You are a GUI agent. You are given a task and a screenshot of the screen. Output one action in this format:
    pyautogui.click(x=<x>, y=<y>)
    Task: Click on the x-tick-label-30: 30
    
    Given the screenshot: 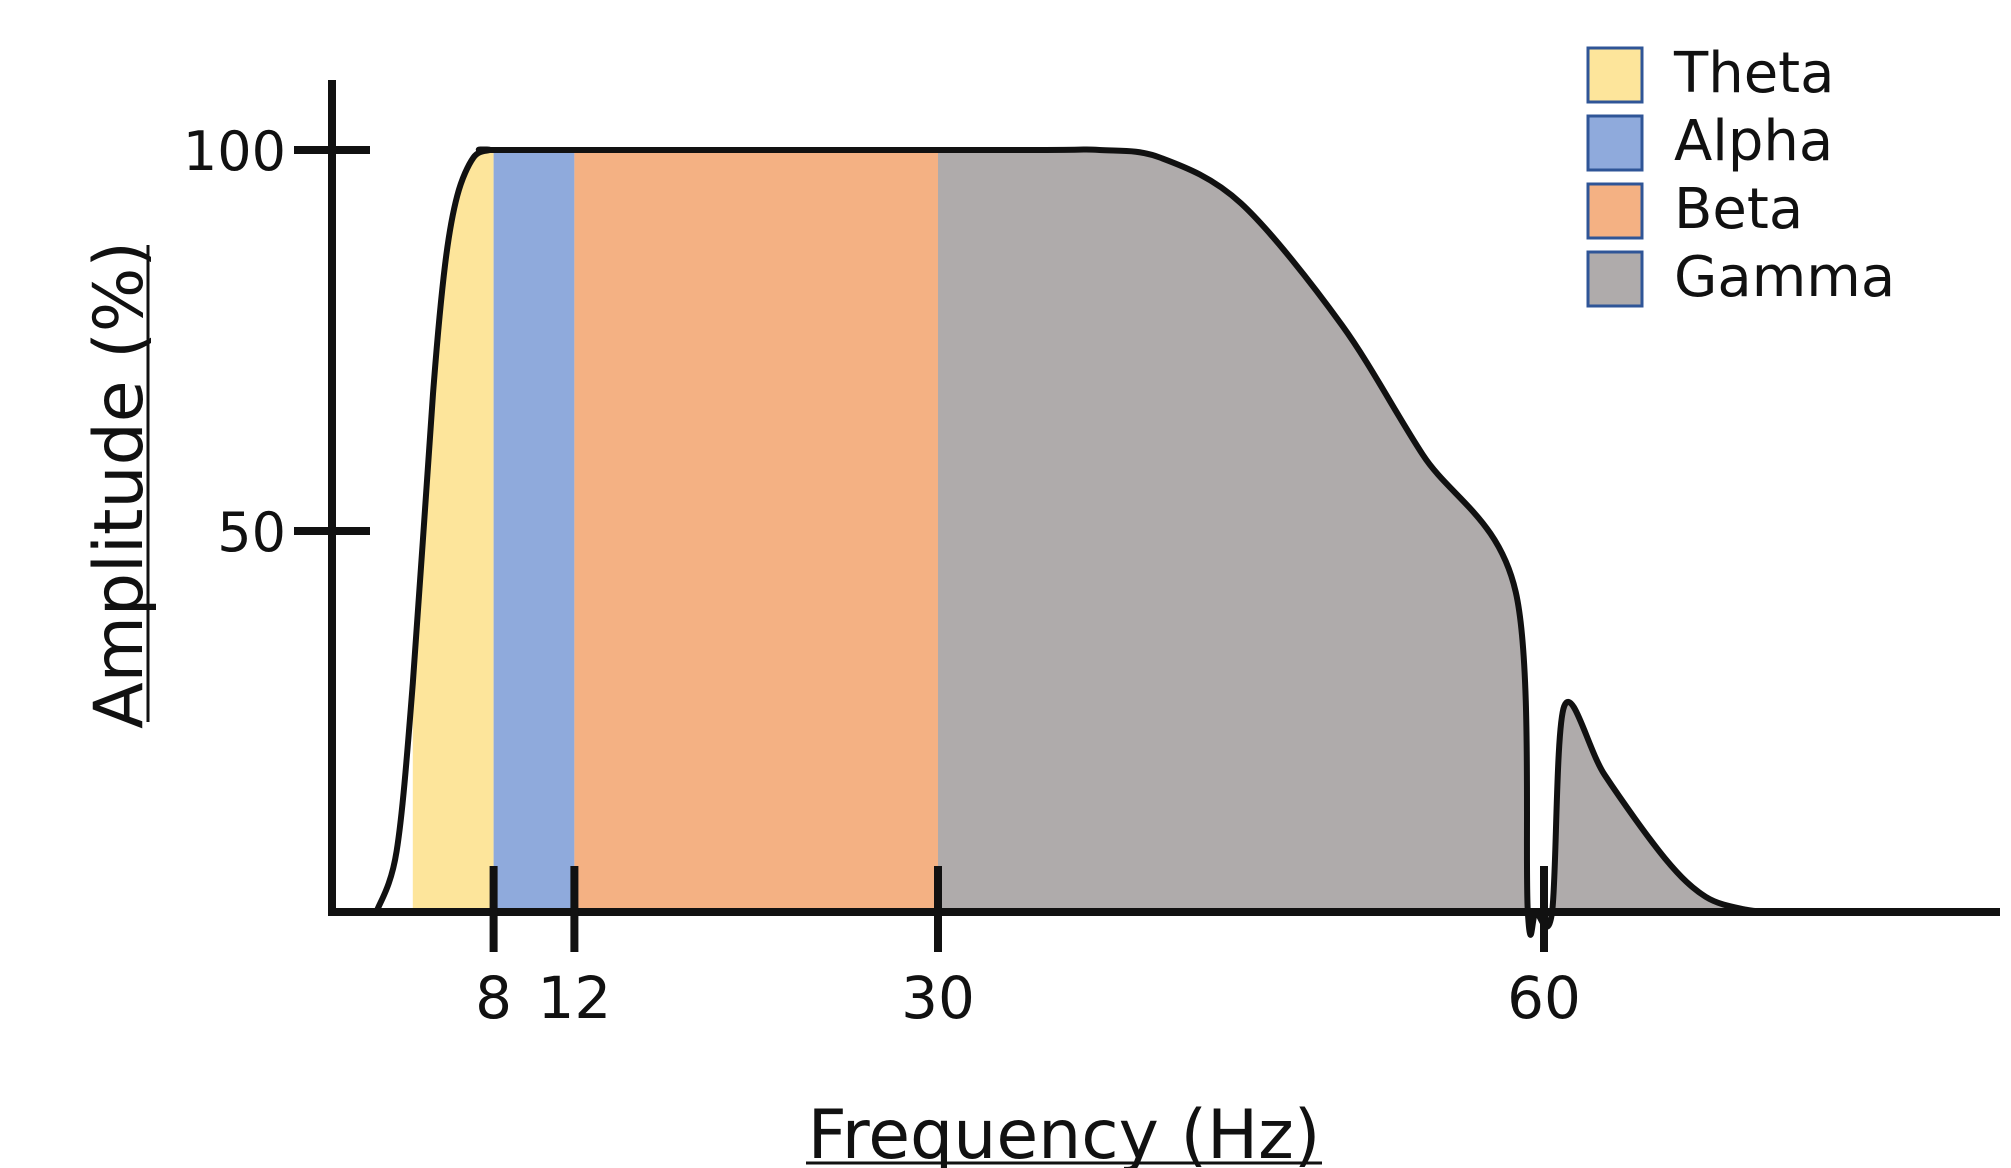 What is the action you would take?
    pyautogui.click(x=938, y=998)
    